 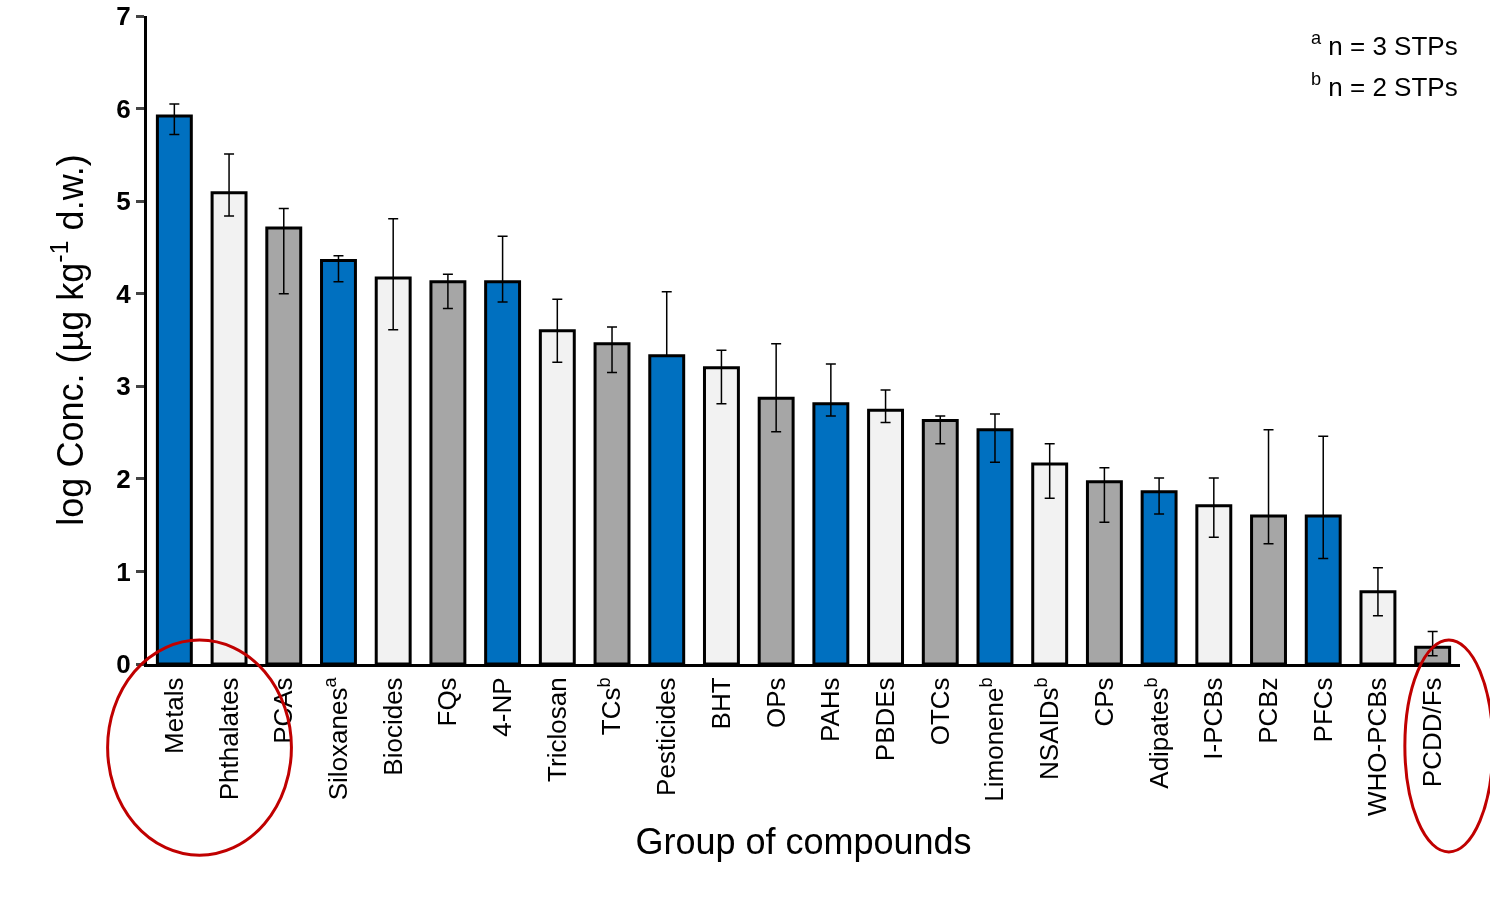 What do you see at coordinates (124, 293) in the screenshot?
I see `y-tick-label: 4` at bounding box center [124, 293].